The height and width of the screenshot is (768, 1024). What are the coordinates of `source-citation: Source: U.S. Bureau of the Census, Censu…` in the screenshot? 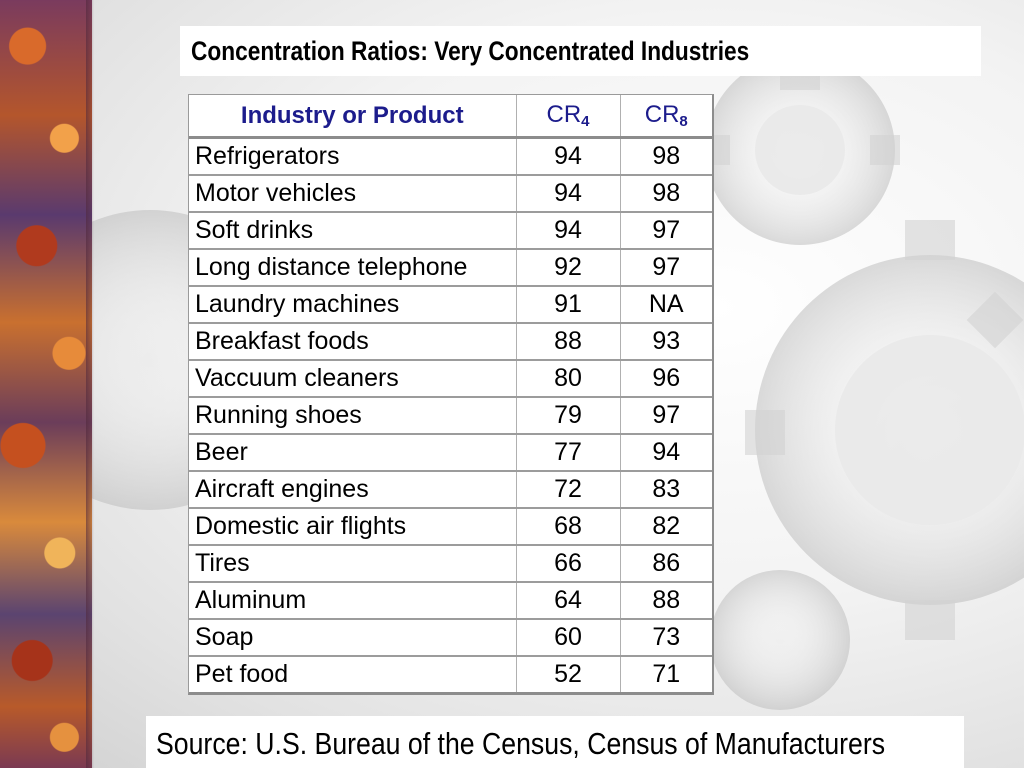 It's located at (521, 743).